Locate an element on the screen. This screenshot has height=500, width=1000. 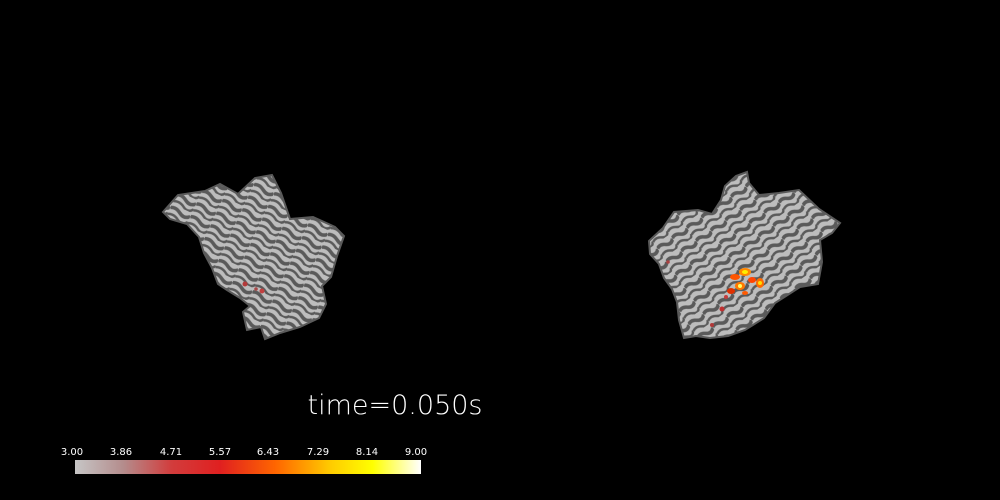
colorbar-tick: 6.43 is located at coordinates (268, 452).